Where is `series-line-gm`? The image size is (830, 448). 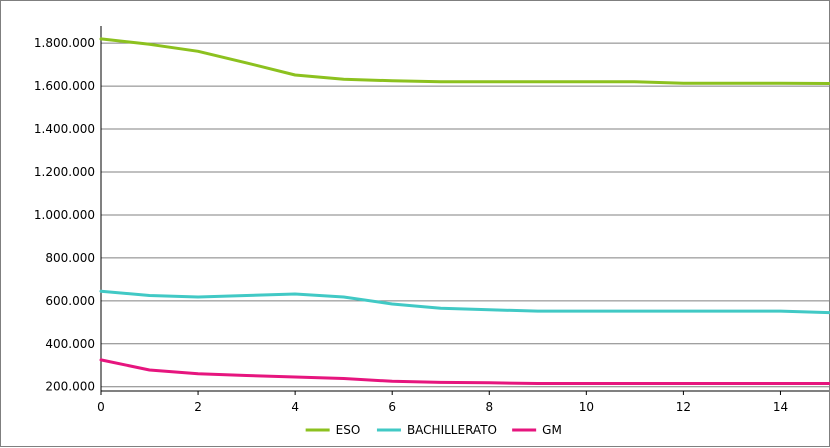
series-line-gm is located at coordinates (464, 371).